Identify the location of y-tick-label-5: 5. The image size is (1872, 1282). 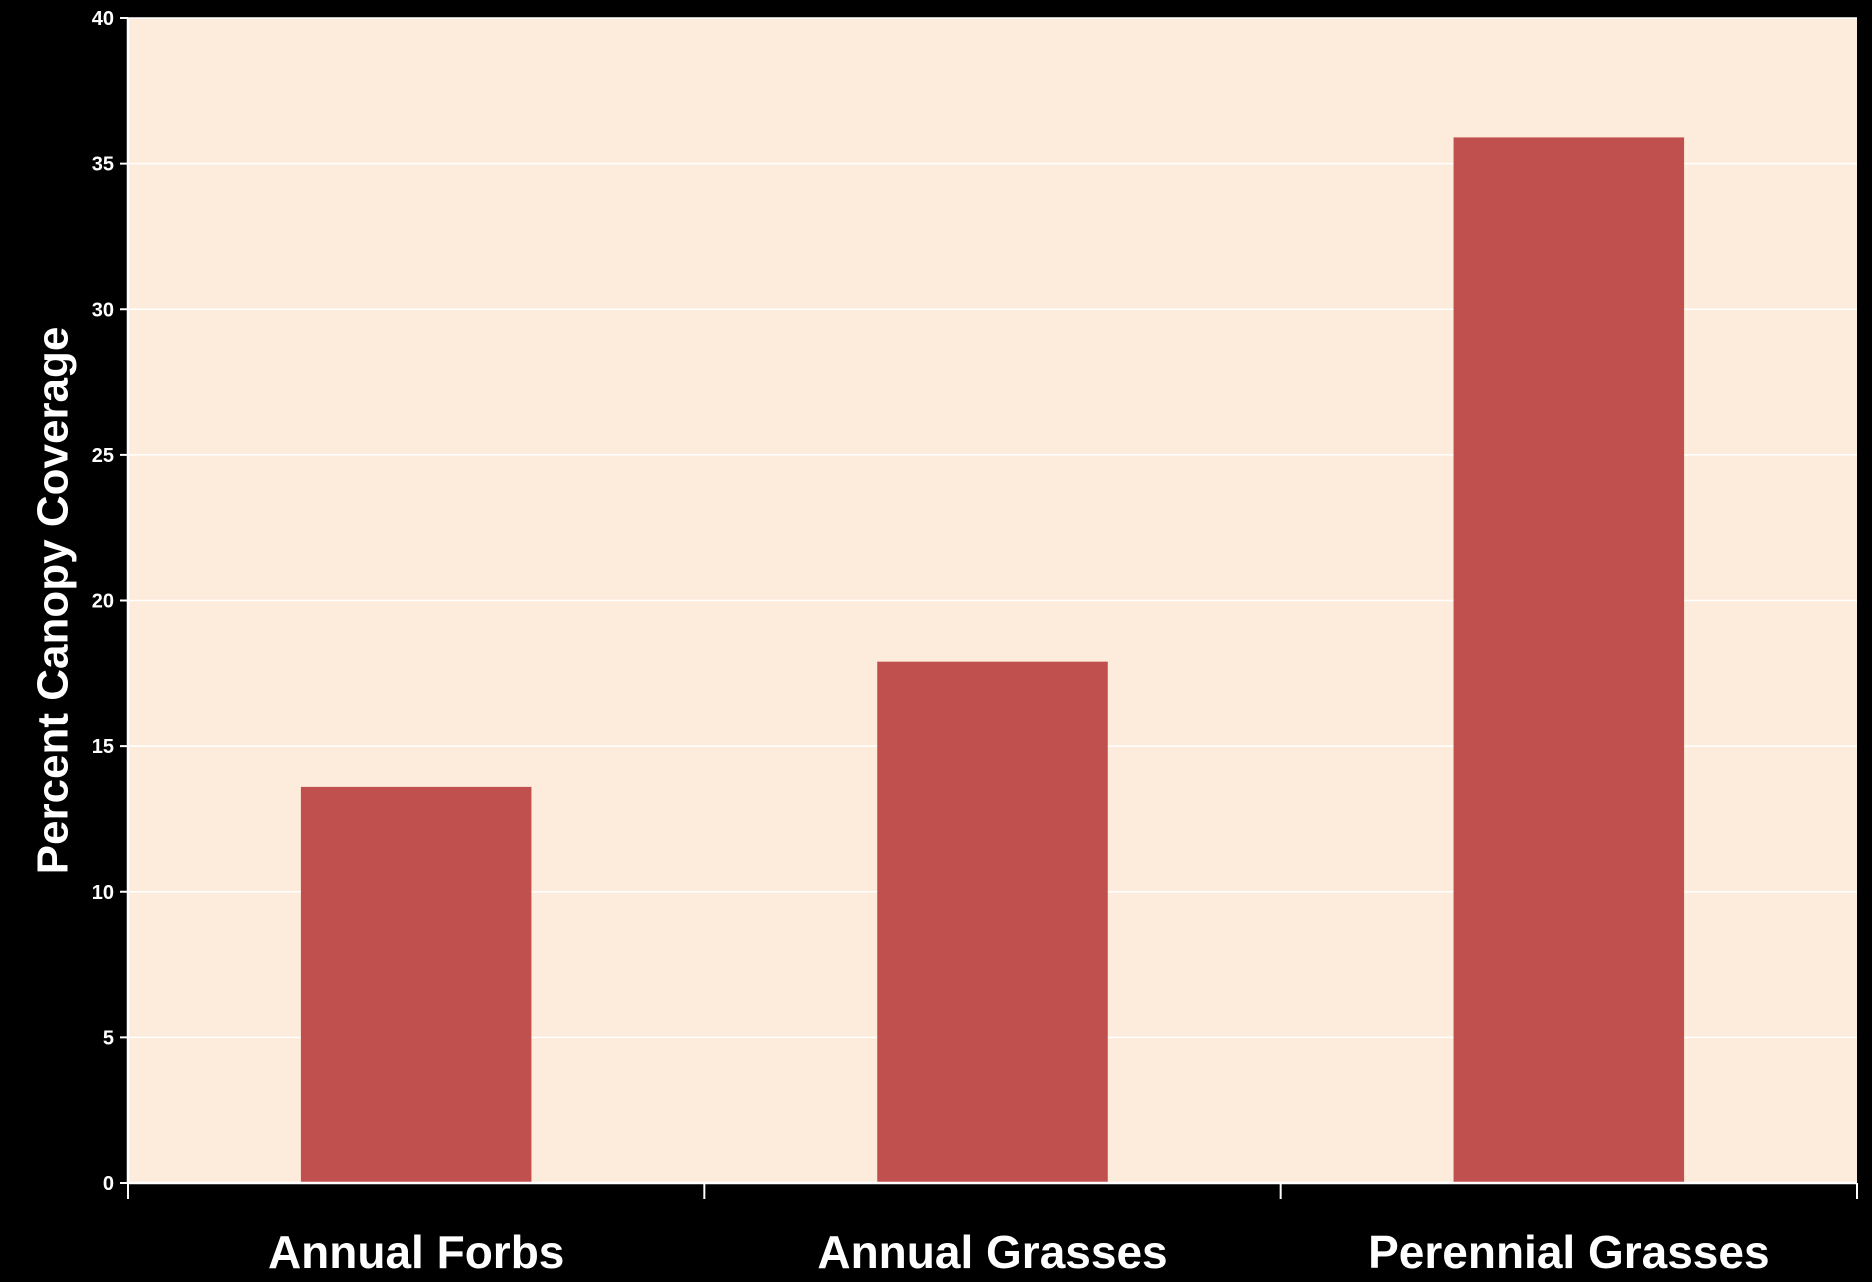
(108, 1038).